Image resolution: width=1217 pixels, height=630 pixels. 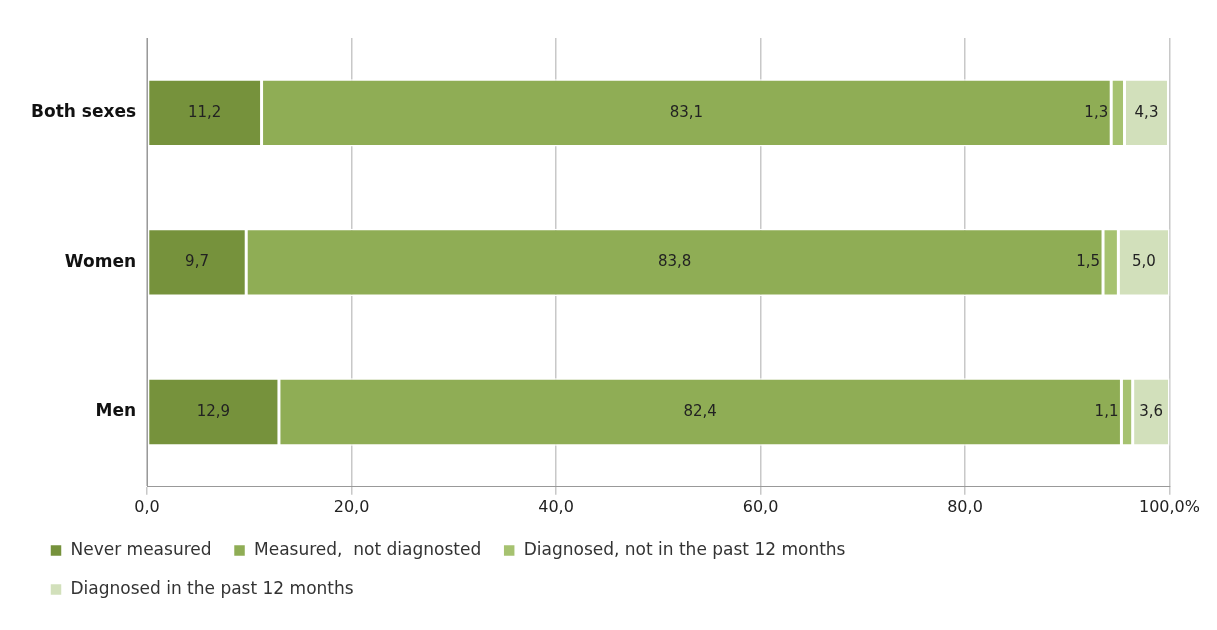 What do you see at coordinates (1146, 111) in the screenshot?
I see `data-label: 4,3` at bounding box center [1146, 111].